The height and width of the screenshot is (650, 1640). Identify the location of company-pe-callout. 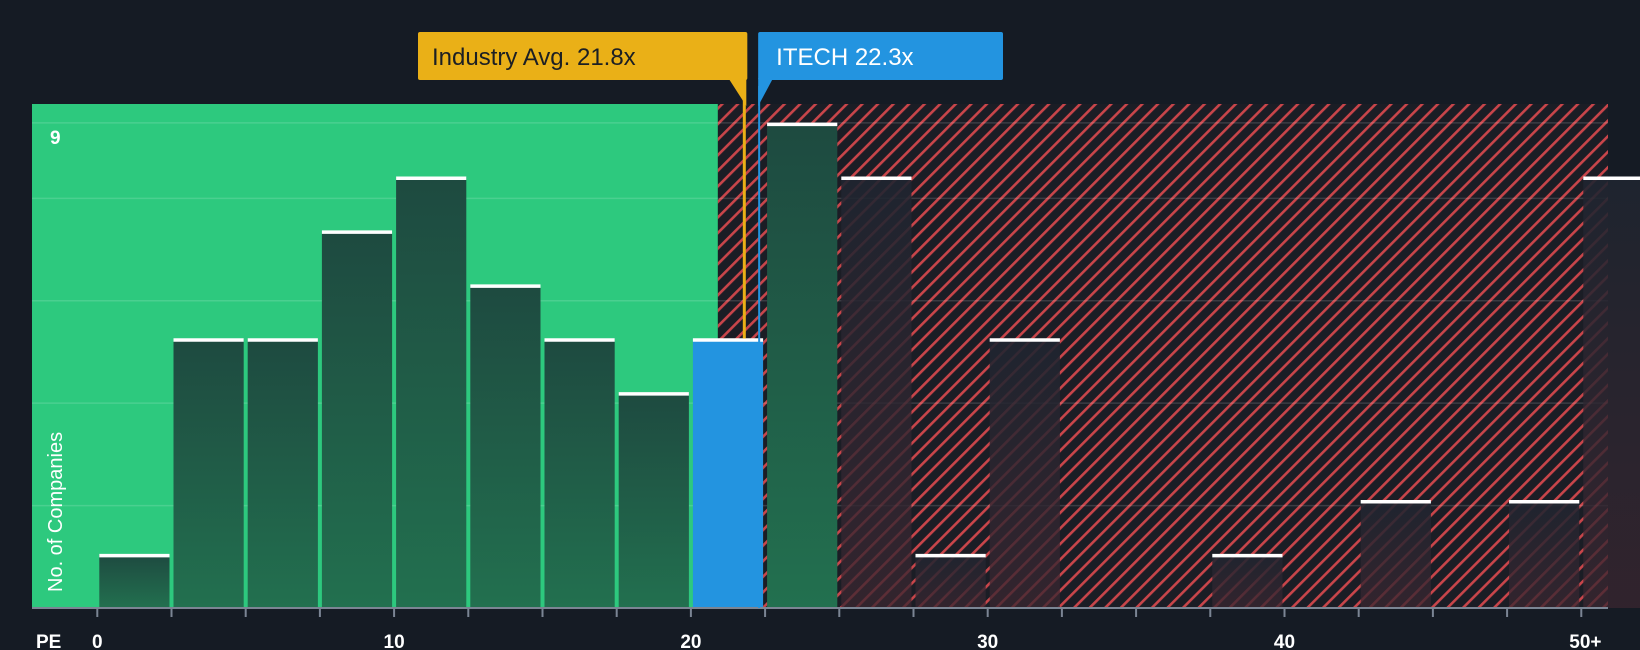
(880, 56).